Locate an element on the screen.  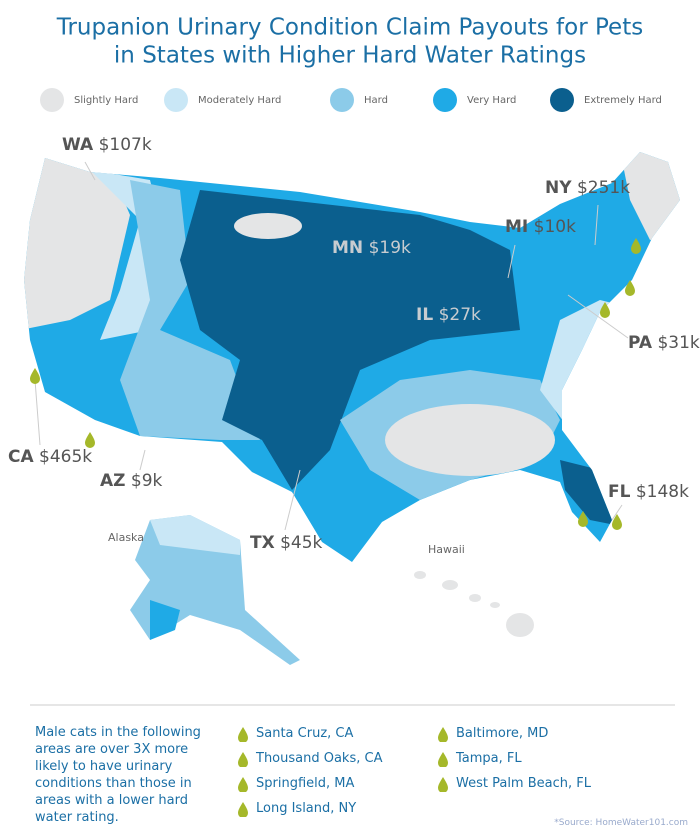
city: Santa Cruz, CA is located at coordinates (325, 738).